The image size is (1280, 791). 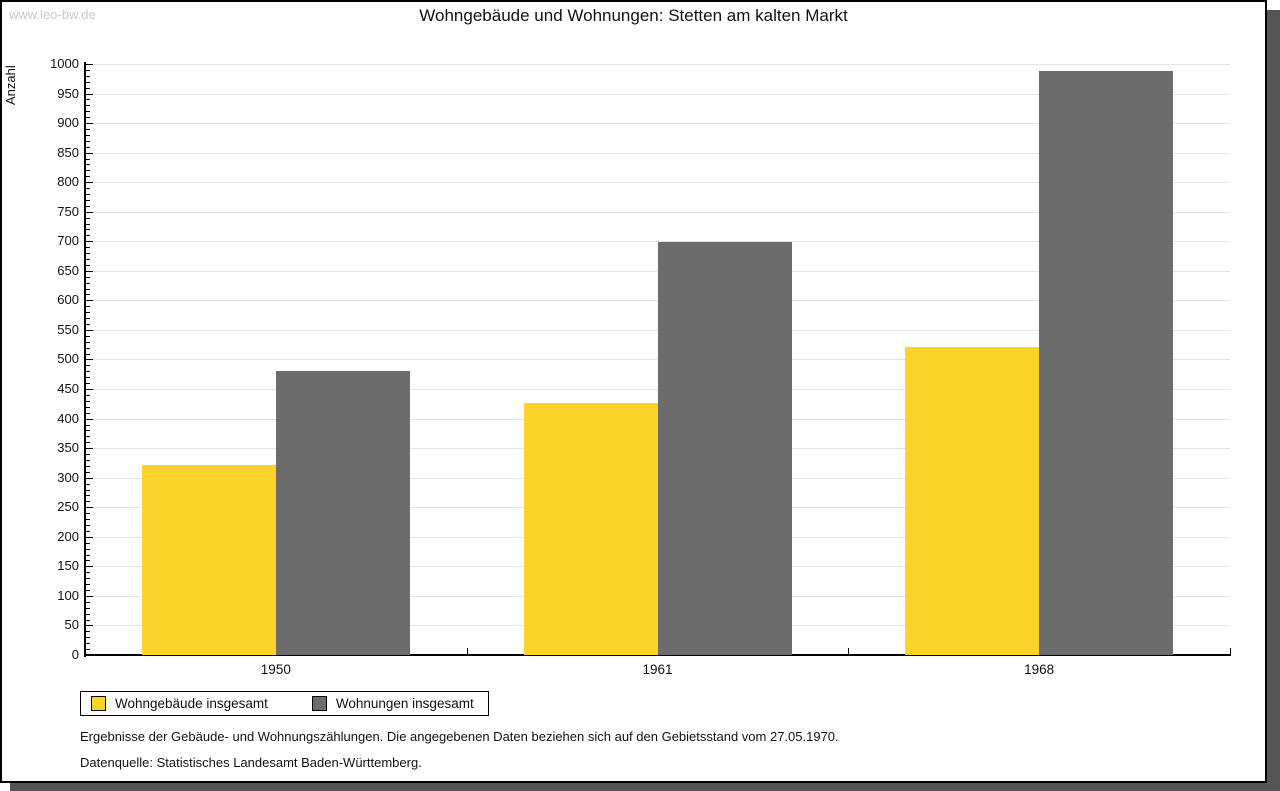 I want to click on y-tick-label: 650, so click(x=68, y=270).